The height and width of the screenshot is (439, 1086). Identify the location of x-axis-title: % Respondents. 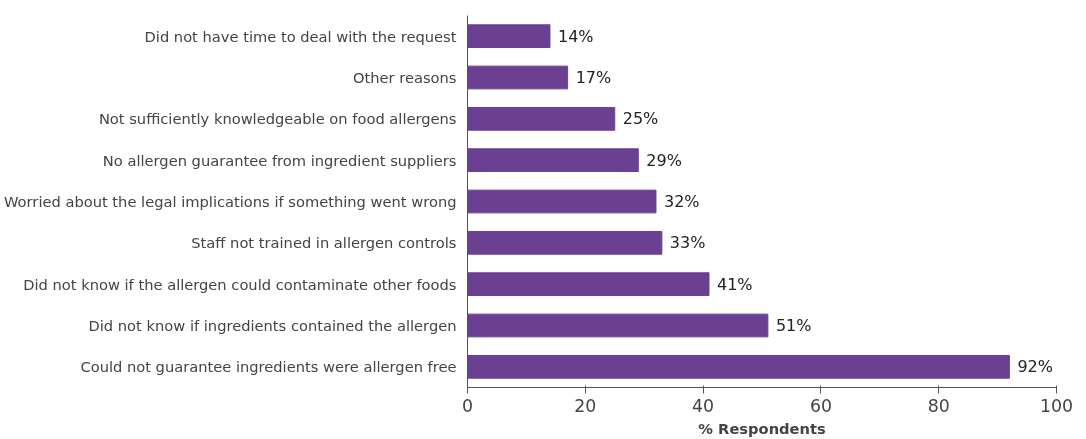
(762, 428).